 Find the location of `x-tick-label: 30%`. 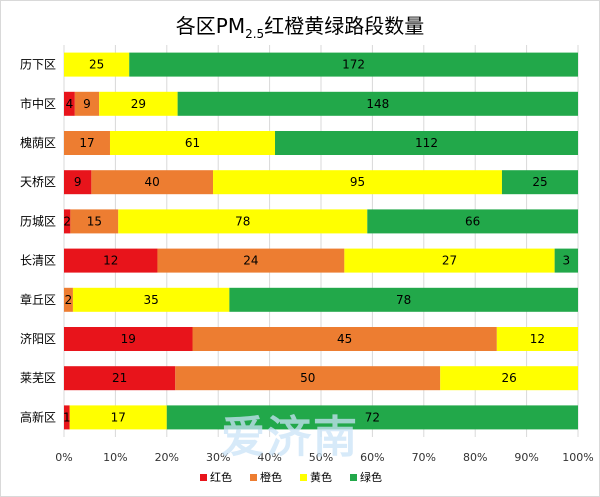

x-tick-label: 30% is located at coordinates (218, 457).